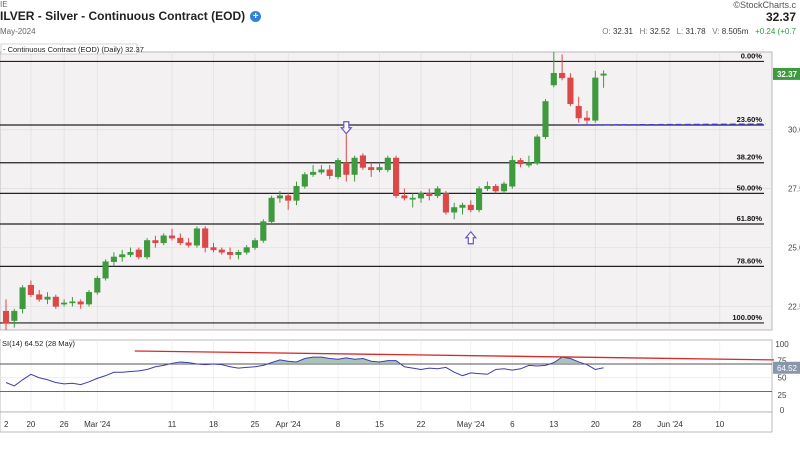 The width and height of the screenshot is (800, 450). Describe the element at coordinates (471, 424) in the screenshot. I see `date-axis-label: May '24` at that location.